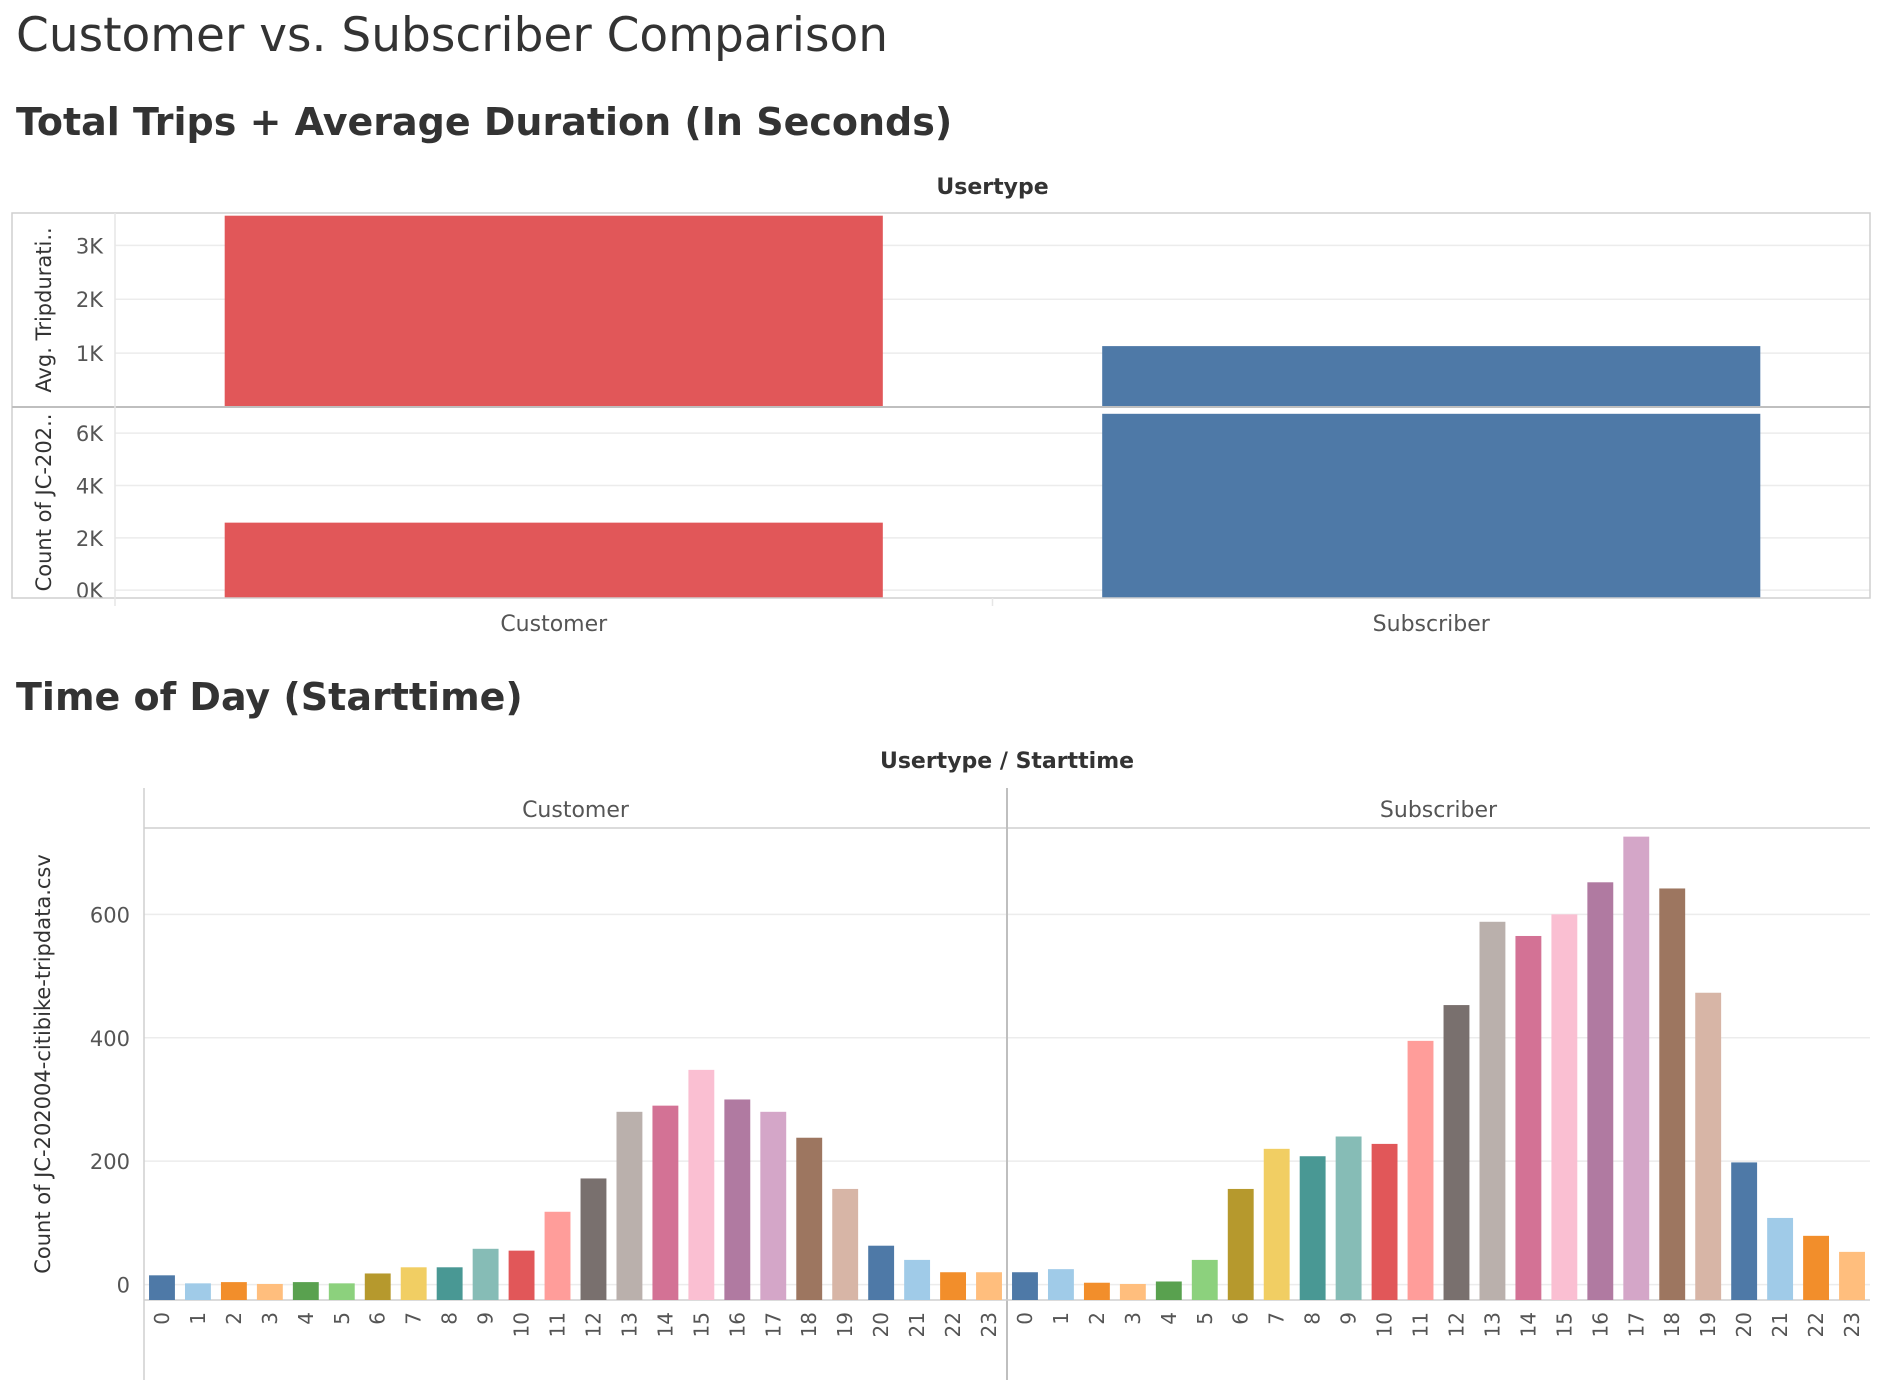 The image size is (1884, 1392). I want to click on x-category-label: Customer, so click(554, 624).